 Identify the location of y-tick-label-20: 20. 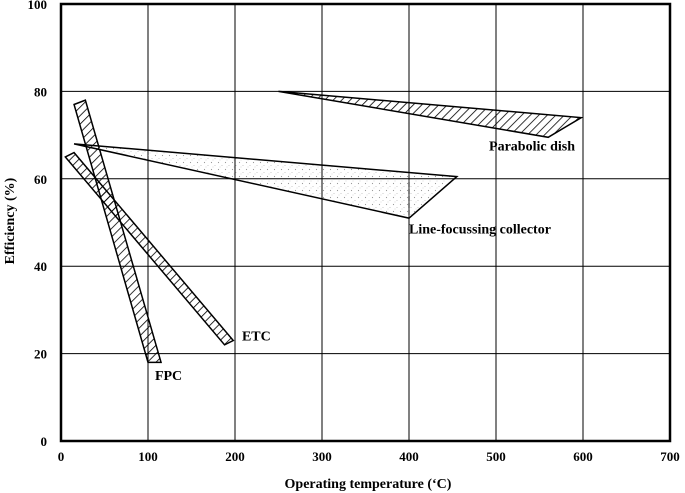
(40, 354).